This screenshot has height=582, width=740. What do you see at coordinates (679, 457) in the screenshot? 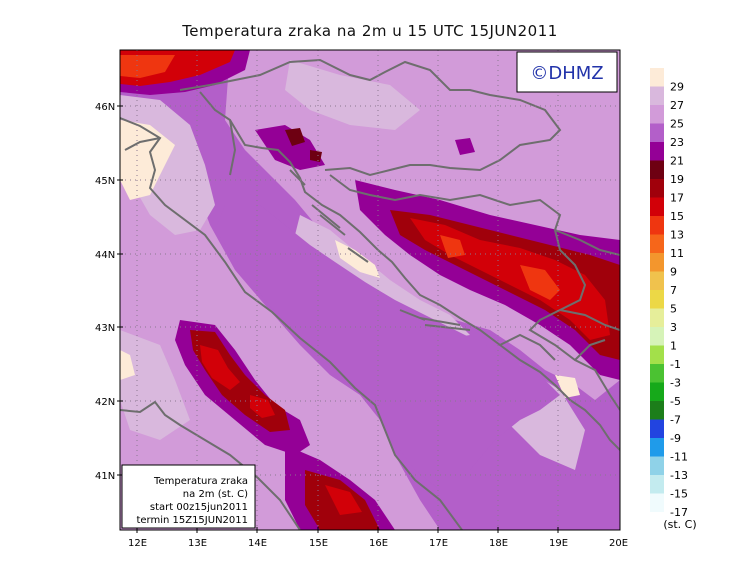
I see `colorbar-label: -11` at bounding box center [679, 457].